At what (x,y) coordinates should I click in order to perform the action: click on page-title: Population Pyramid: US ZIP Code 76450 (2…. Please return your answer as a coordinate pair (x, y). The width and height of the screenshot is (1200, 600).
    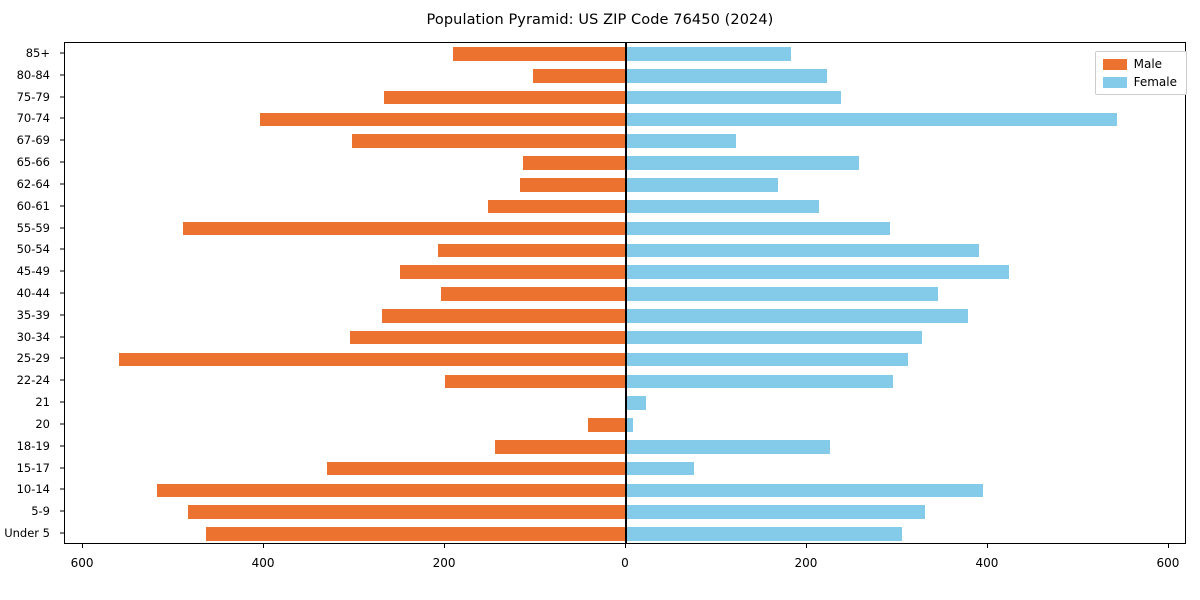
    Looking at the image, I should click on (600, 20).